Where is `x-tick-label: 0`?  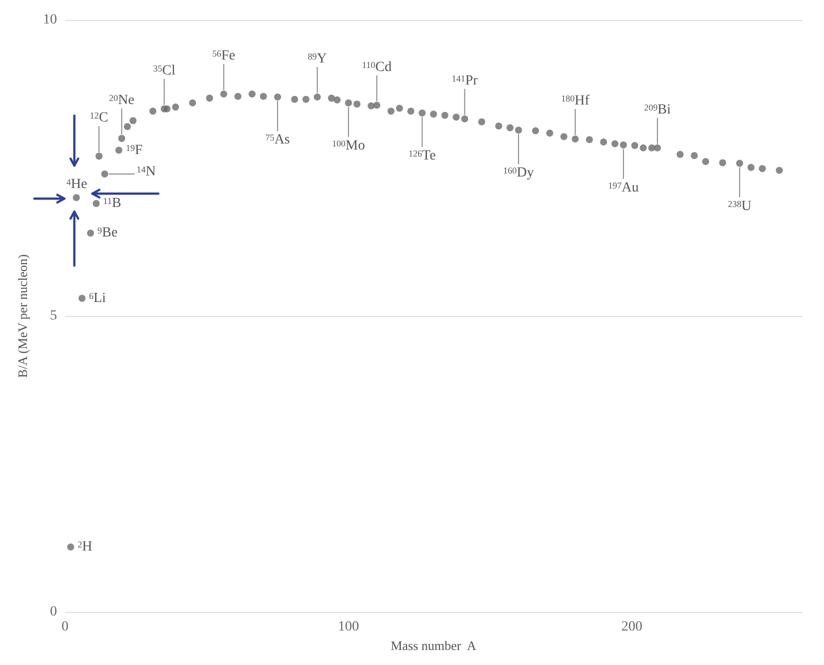 x-tick-label: 0 is located at coordinates (65, 627).